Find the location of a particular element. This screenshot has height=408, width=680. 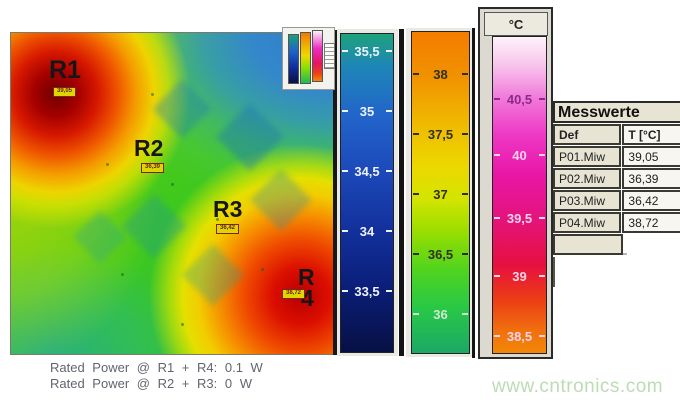

watermark-text: www.cntronics.com is located at coordinates (578, 386).